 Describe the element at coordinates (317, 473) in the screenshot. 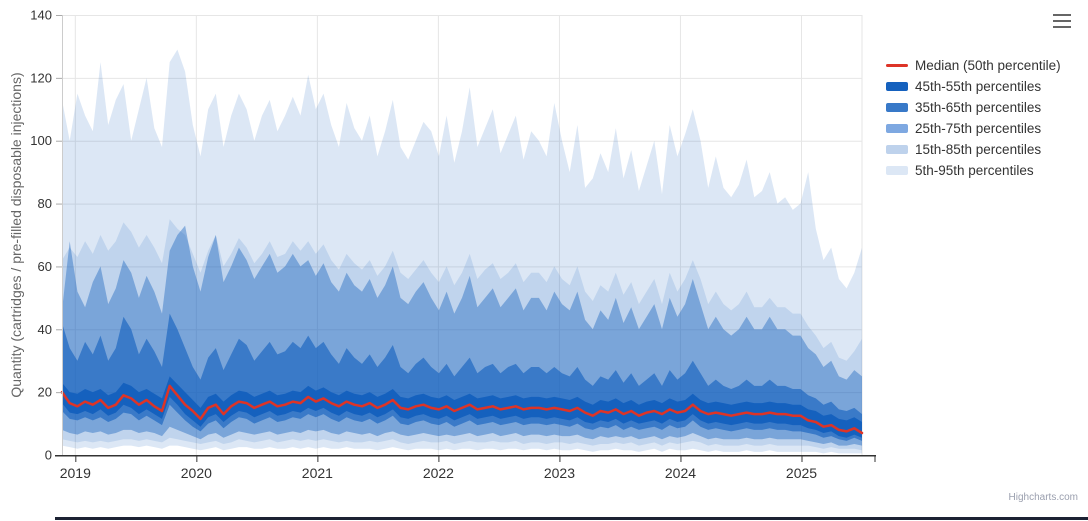

I see `x-tick-label: 2021` at that location.